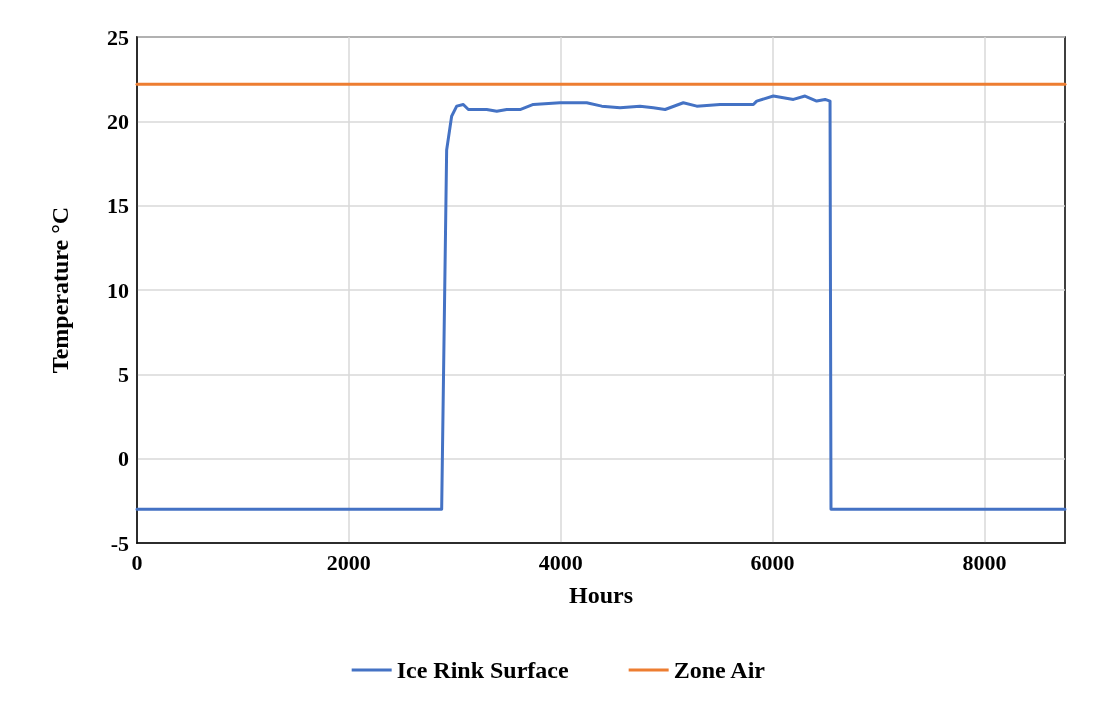 Image resolution: width=1118 pixels, height=709 pixels. What do you see at coordinates (60, 290) in the screenshot?
I see `y-axis-title: Temperature °C` at bounding box center [60, 290].